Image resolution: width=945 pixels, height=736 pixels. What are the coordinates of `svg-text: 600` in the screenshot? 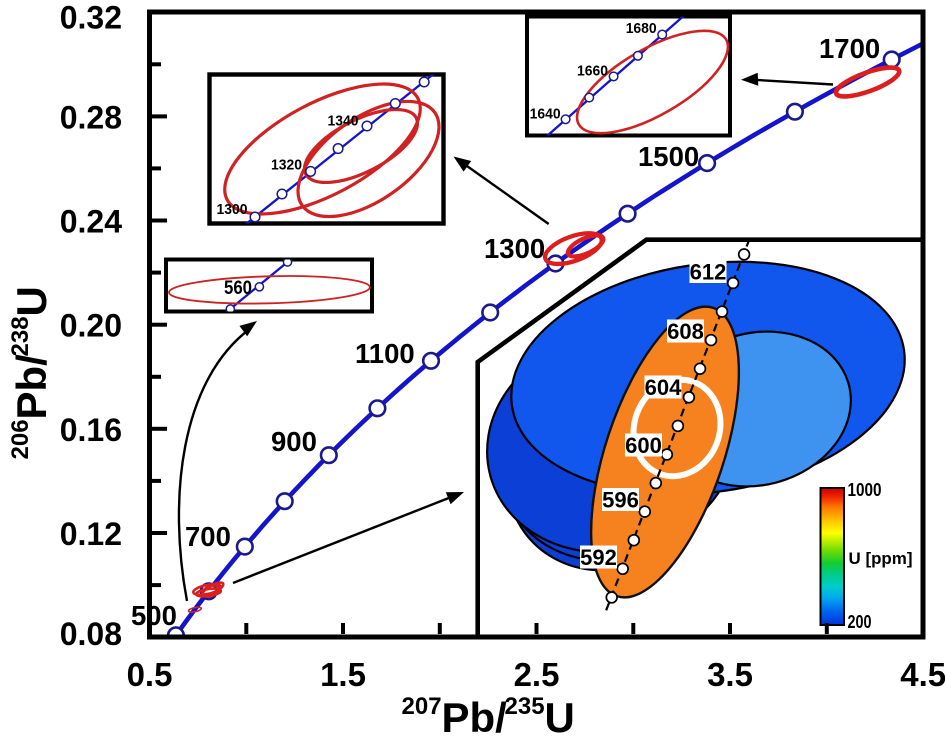 It's located at (643, 445).